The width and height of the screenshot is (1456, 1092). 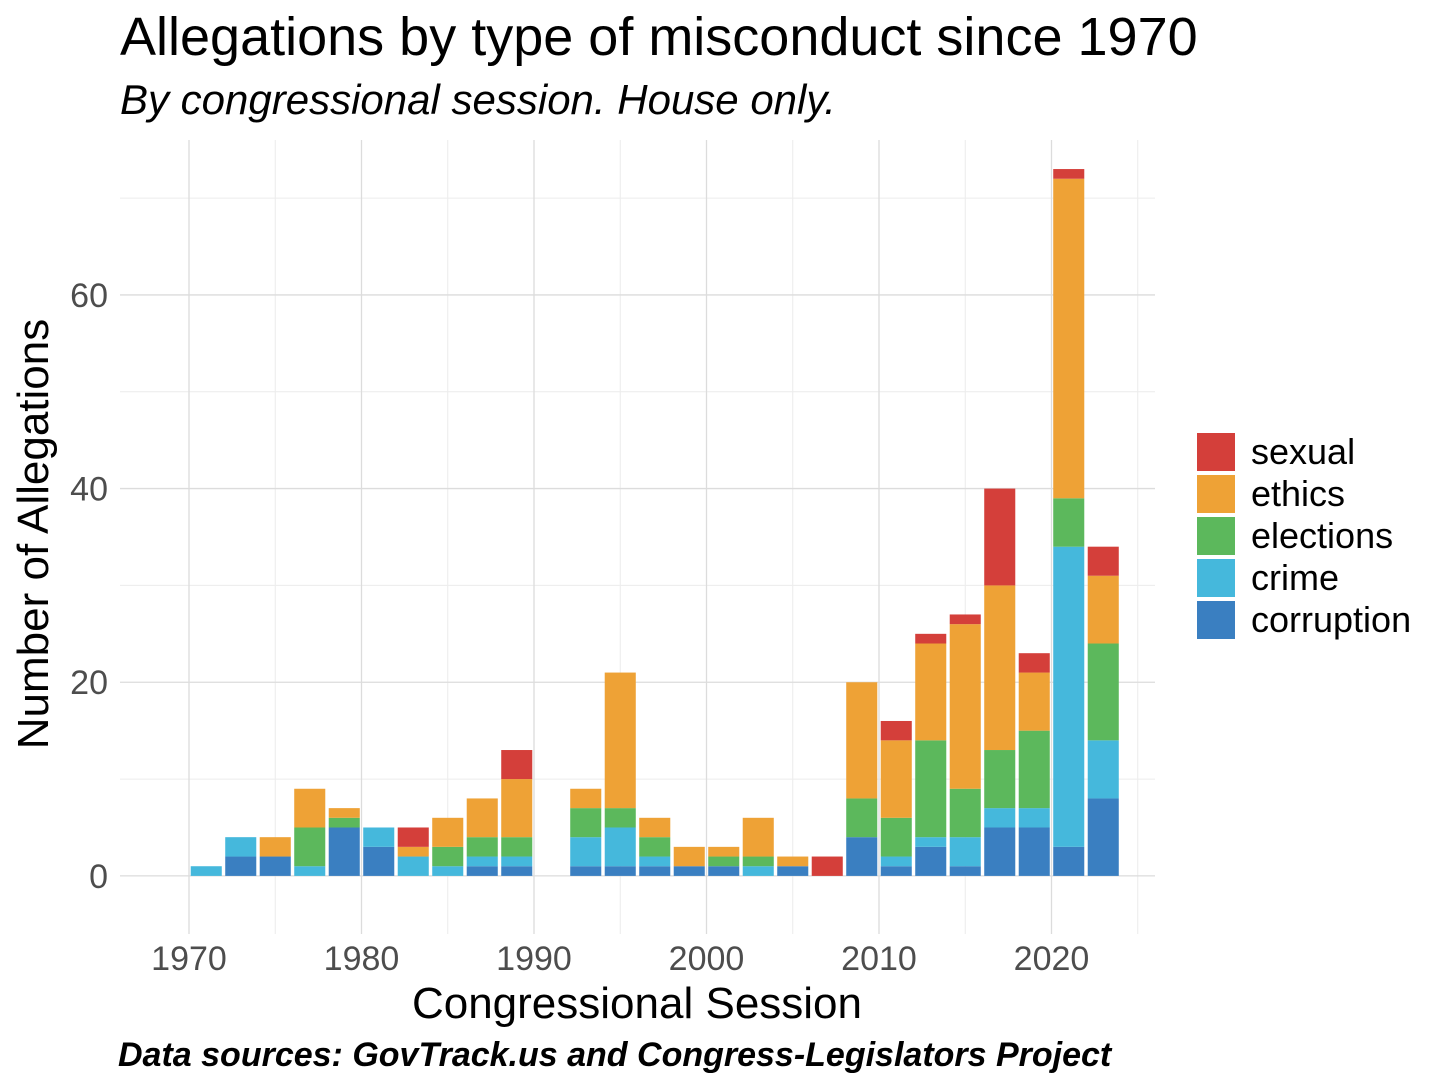 What do you see at coordinates (1069, 696) in the screenshot?
I see `bar-2021-crime` at bounding box center [1069, 696].